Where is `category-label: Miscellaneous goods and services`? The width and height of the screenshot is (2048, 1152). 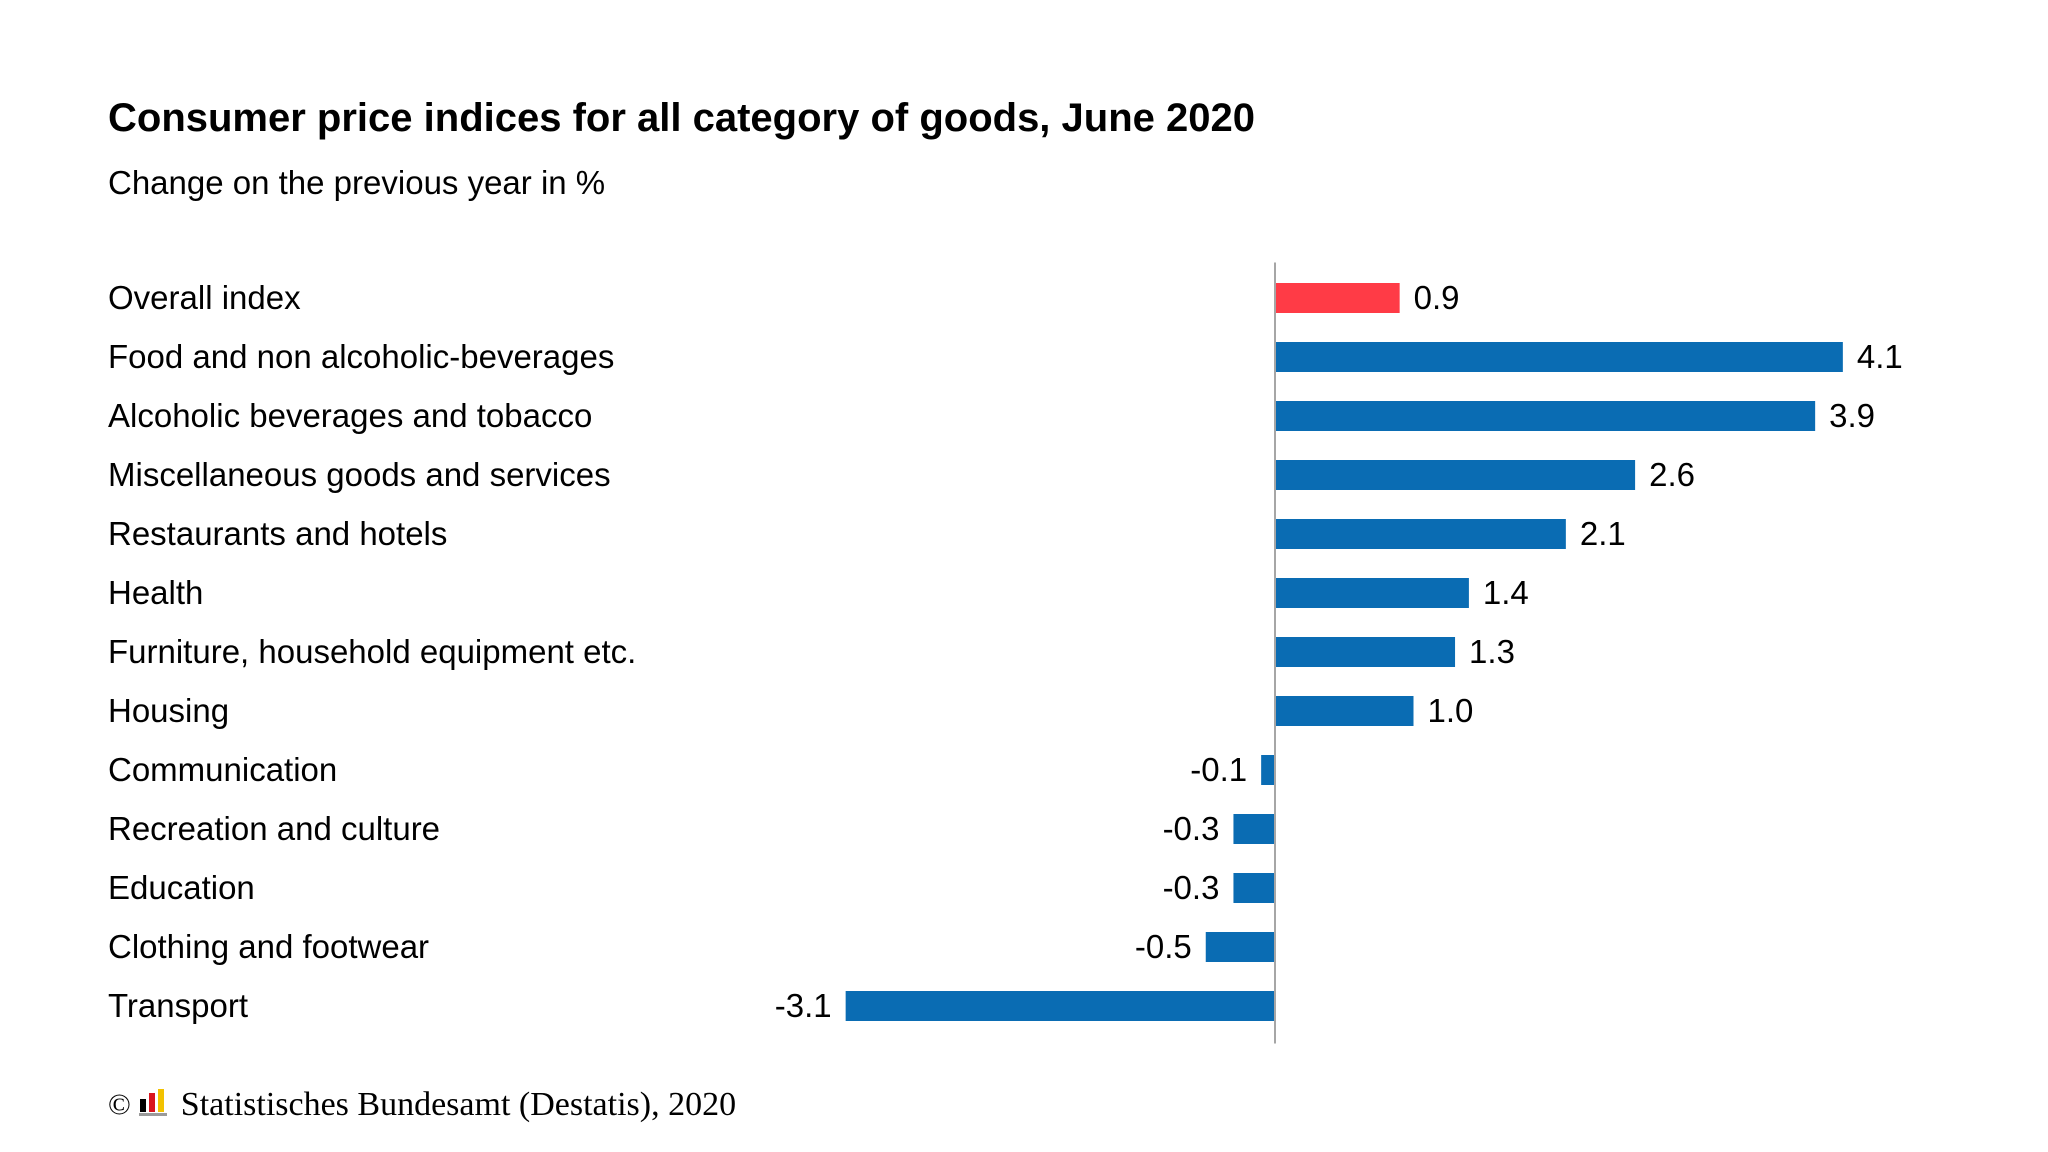
category-label: Miscellaneous goods and services is located at coordinates (359, 474).